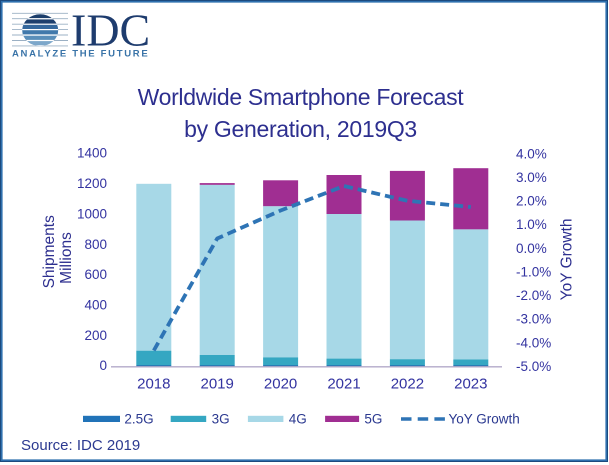 The image size is (609, 465). What do you see at coordinates (138, 419) in the screenshot?
I see `svg-text: 2.5G` at bounding box center [138, 419].